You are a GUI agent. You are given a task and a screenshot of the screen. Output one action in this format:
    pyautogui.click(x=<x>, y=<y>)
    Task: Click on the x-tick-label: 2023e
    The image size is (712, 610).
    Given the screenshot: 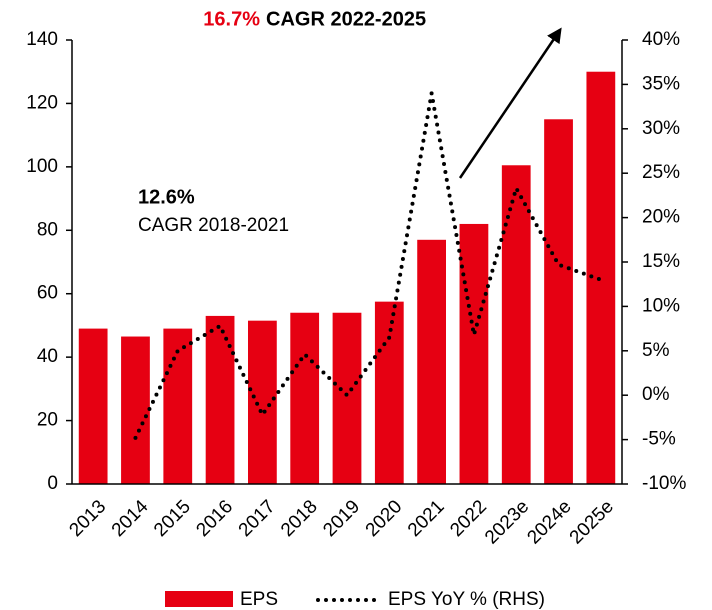 What is the action you would take?
    pyautogui.click(x=507, y=522)
    